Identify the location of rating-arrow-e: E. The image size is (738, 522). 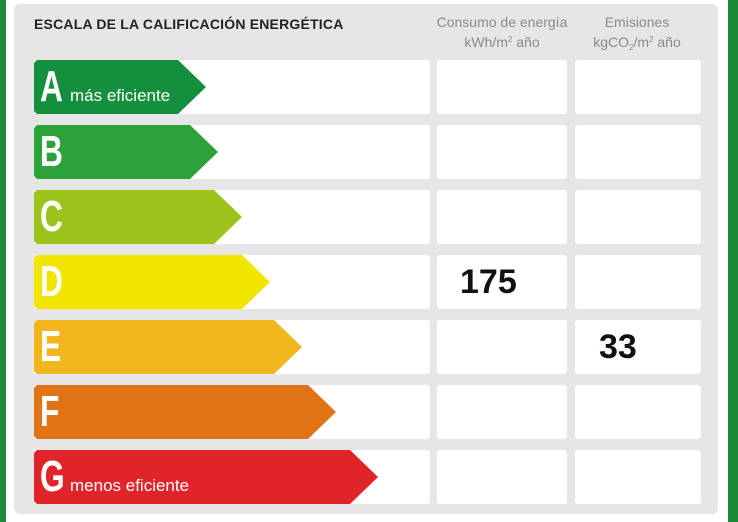
(168, 347).